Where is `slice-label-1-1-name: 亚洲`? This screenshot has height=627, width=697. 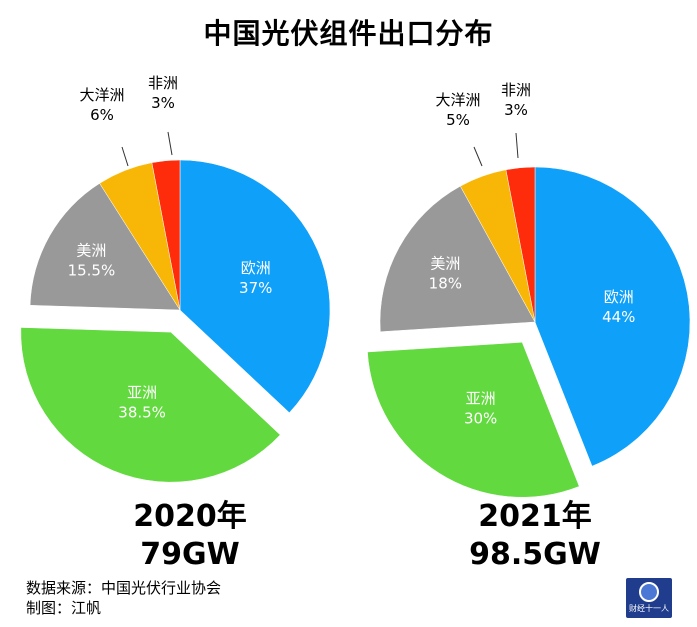
slice-label-1-1-name: 亚洲 is located at coordinates (481, 399).